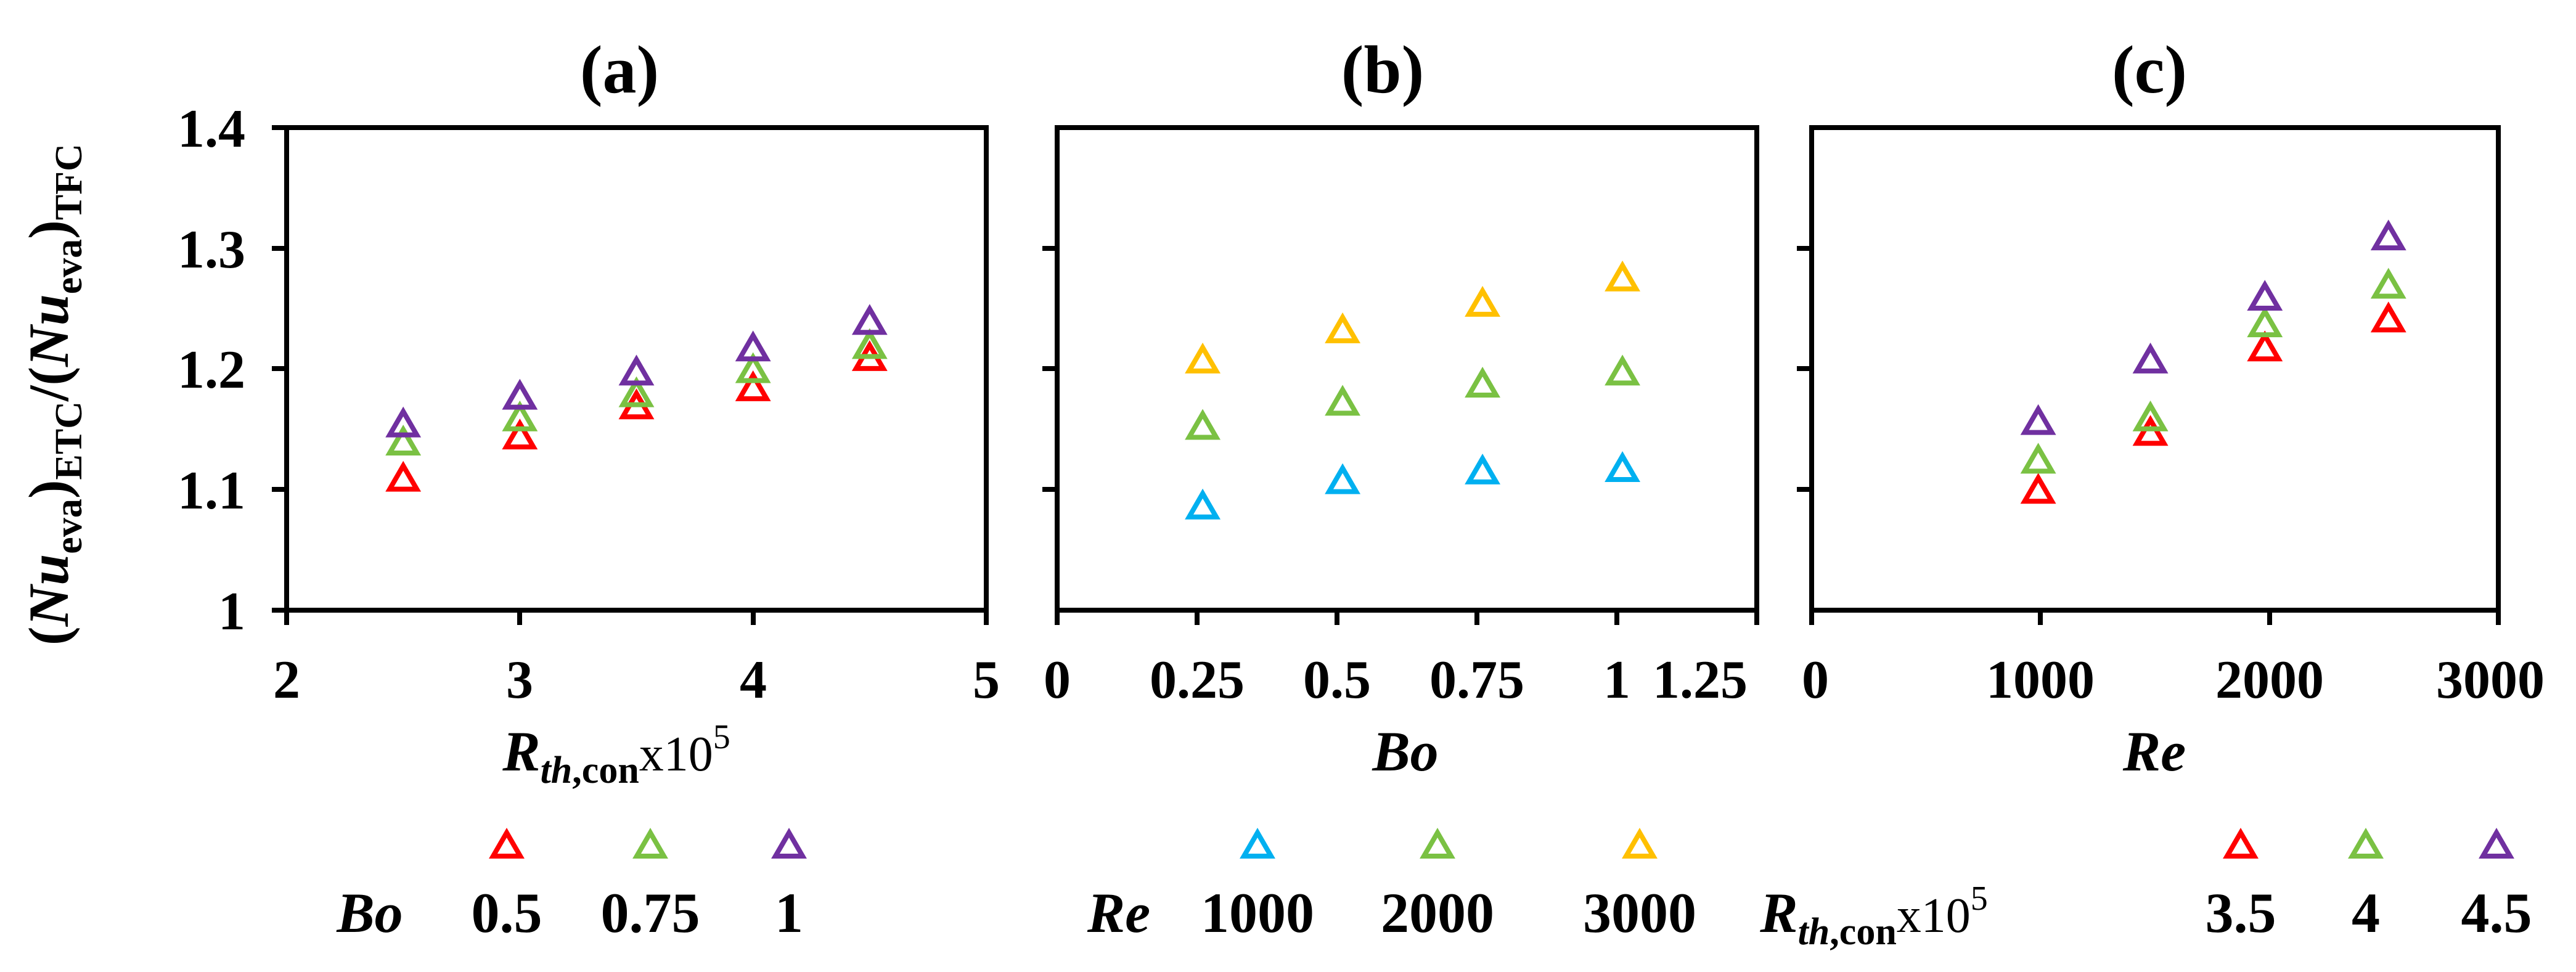 Image resolution: width=2576 pixels, height=972 pixels. Describe the element at coordinates (1804, 369) in the screenshot. I see `panel-c-yticks` at that location.